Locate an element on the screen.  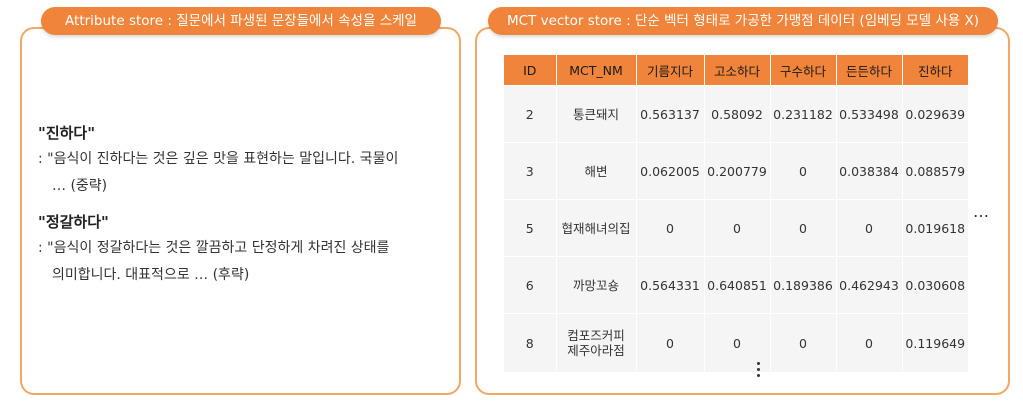
cell-id: 8 is located at coordinates (530, 342).